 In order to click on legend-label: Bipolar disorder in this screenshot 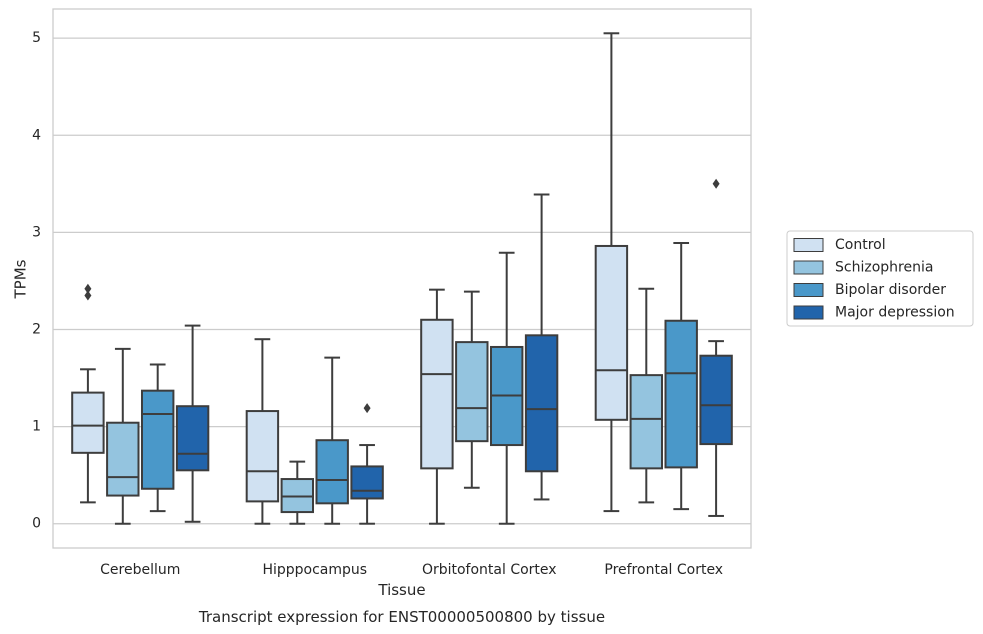, I will do `click(890, 290)`.